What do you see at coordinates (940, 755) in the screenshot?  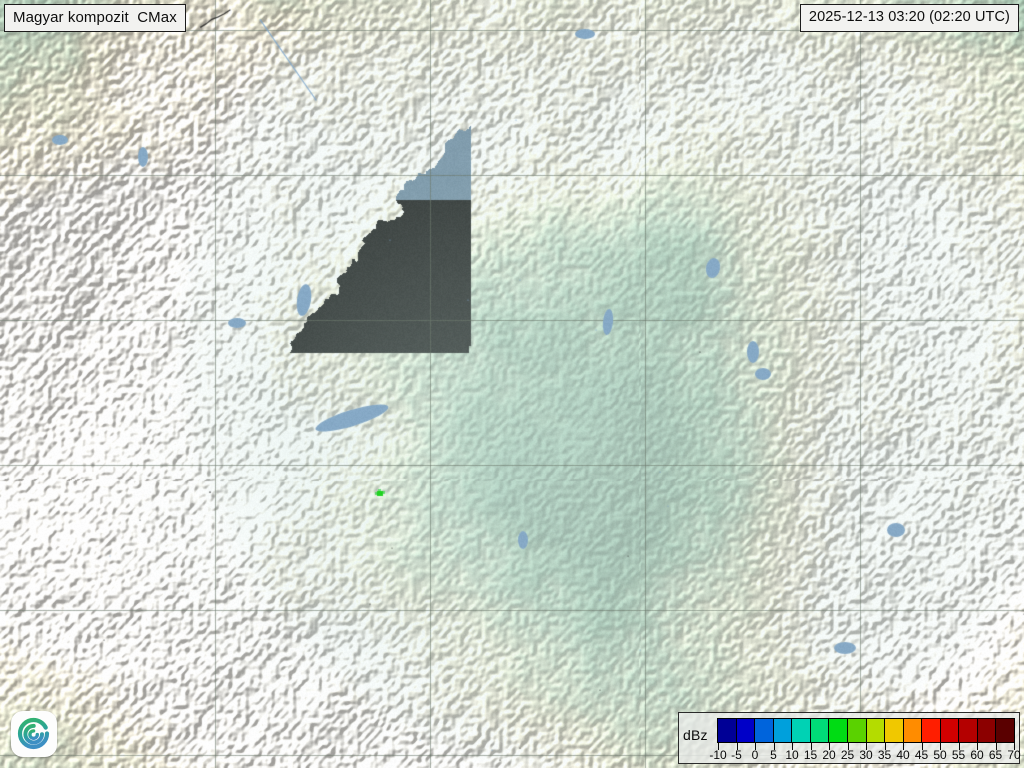 I see `legend-tick-label: 50` at bounding box center [940, 755].